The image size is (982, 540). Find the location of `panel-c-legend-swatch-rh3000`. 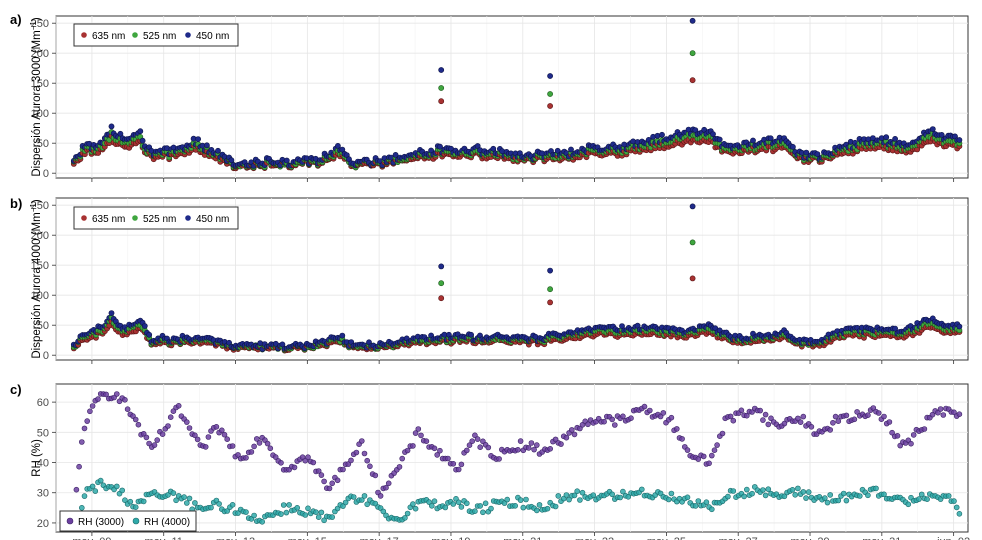

panel-c-legend-swatch-rh3000 is located at coordinates (70, 521).